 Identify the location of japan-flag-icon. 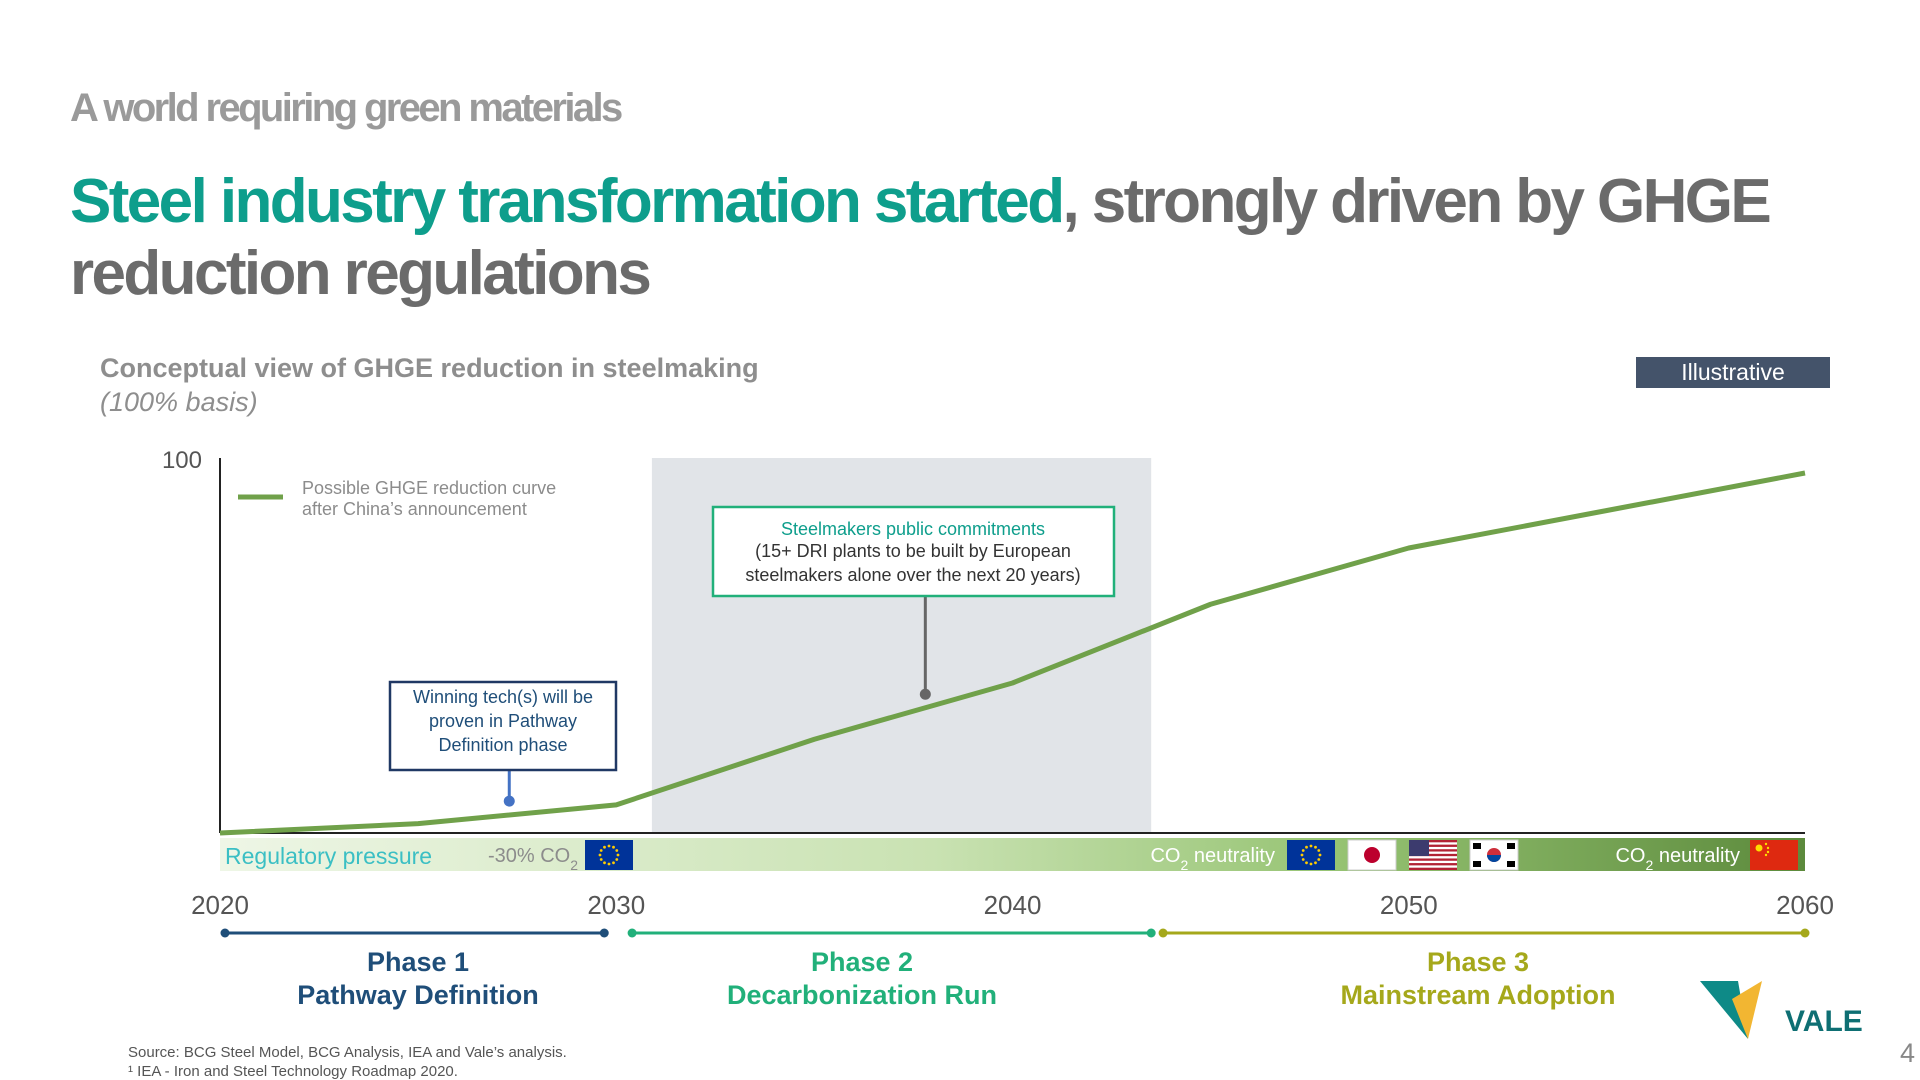
(1372, 855).